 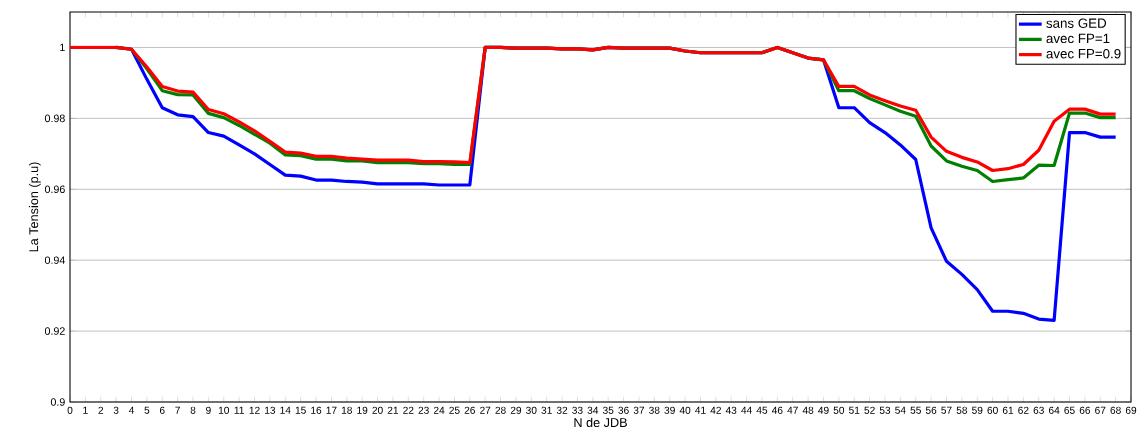 I want to click on x-tick-label: 34, so click(x=593, y=410).